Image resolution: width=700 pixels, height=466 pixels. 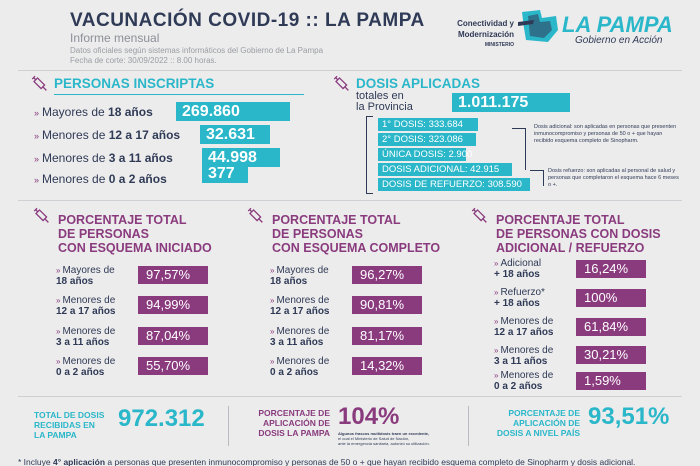 I want to click on iniciado-title-2: DE PERSONAS, so click(x=103, y=234).